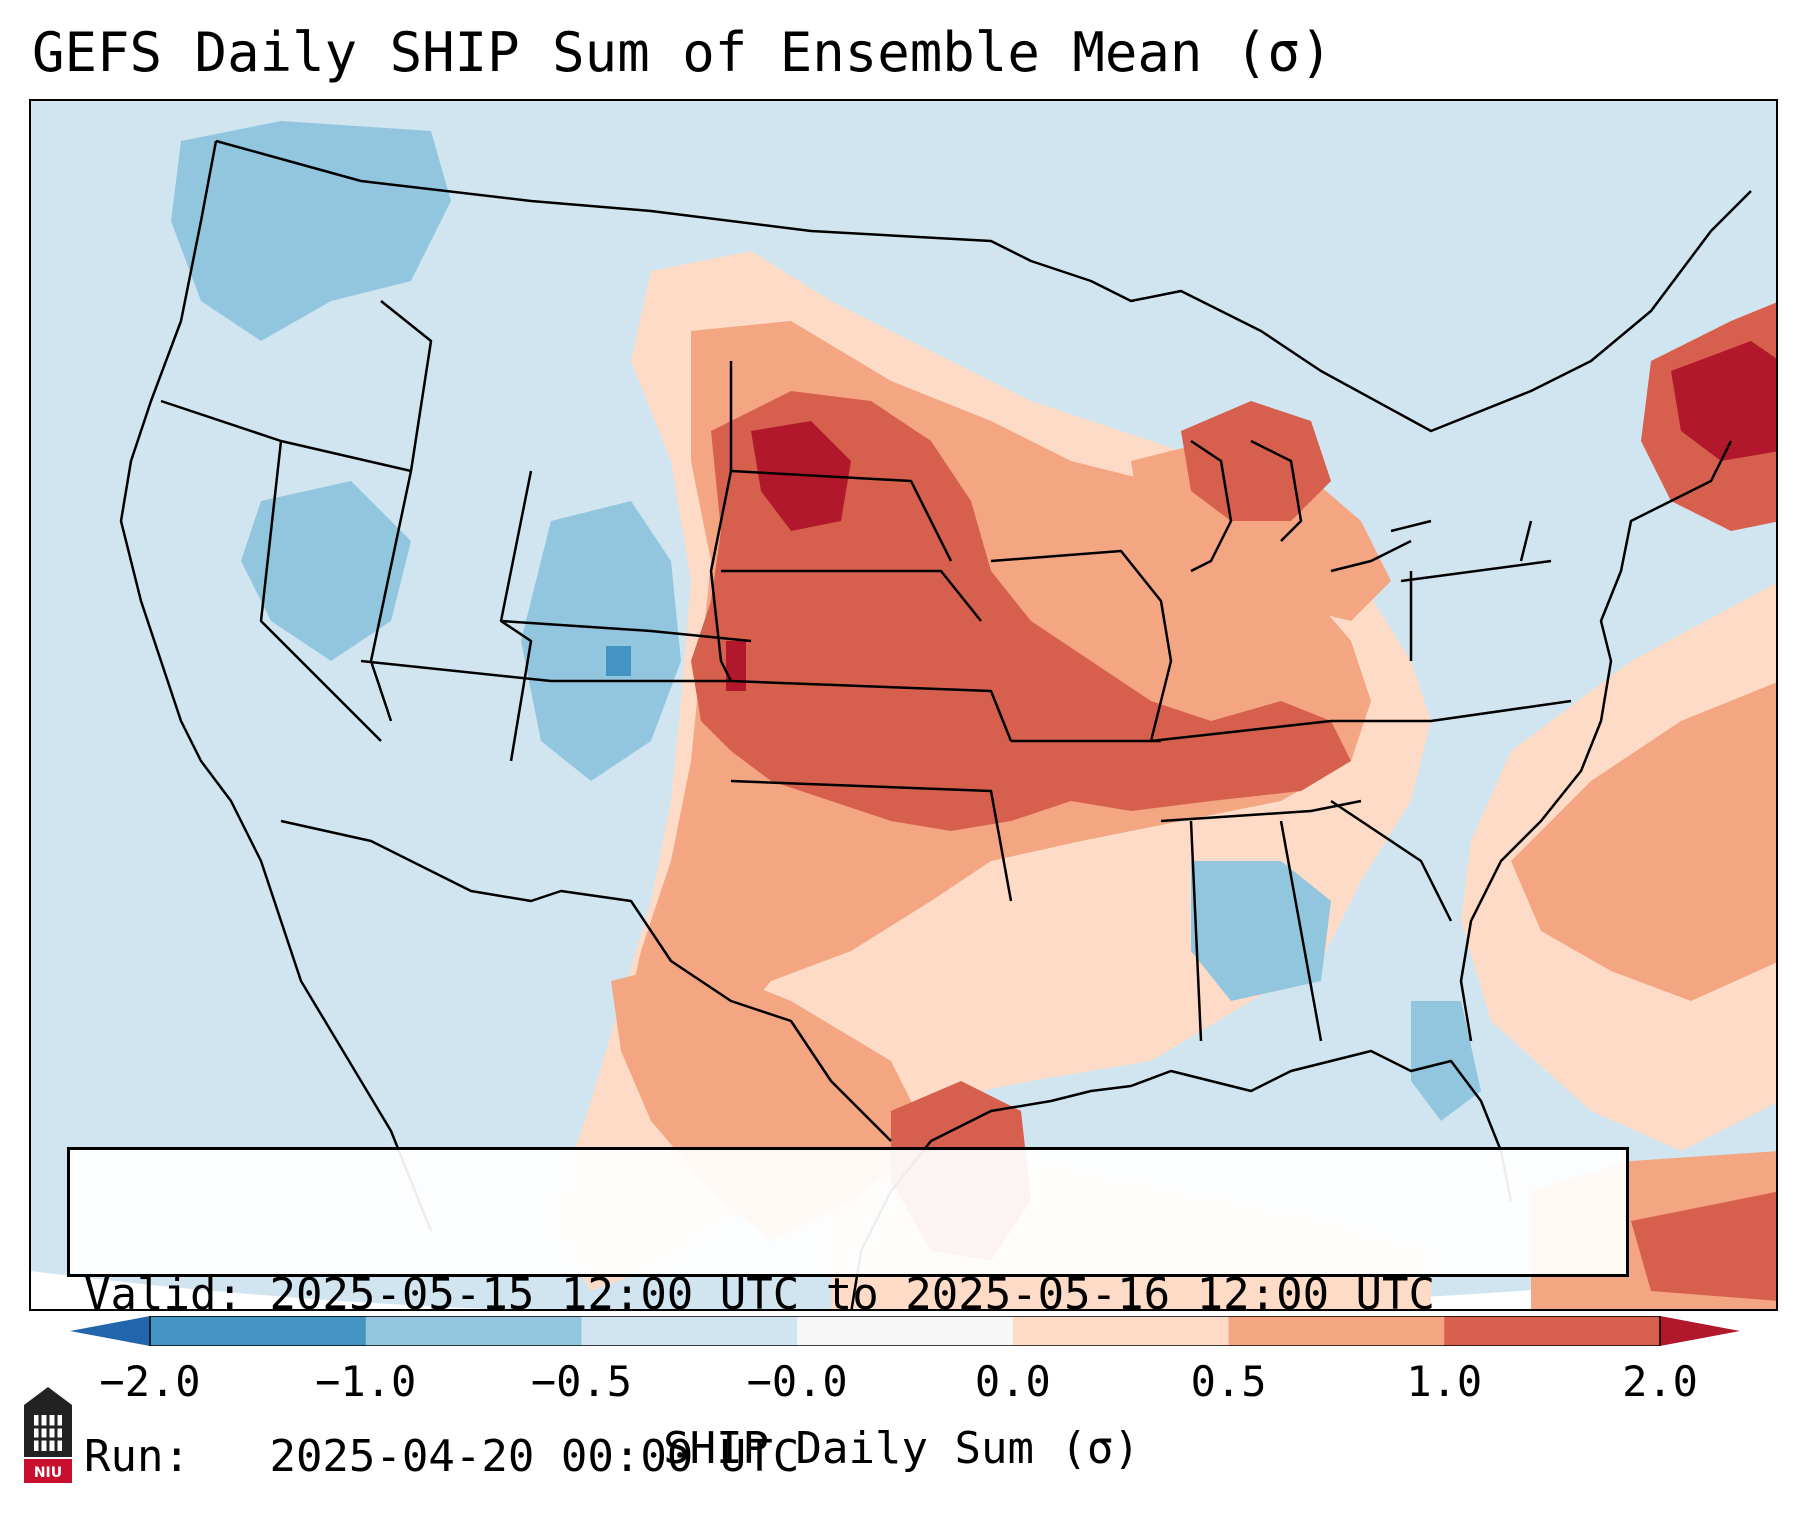 This screenshot has width=1803, height=1538. I want to click on run-row: Run: 2025-04-20 00:00 UTC, so click(848, 1457).